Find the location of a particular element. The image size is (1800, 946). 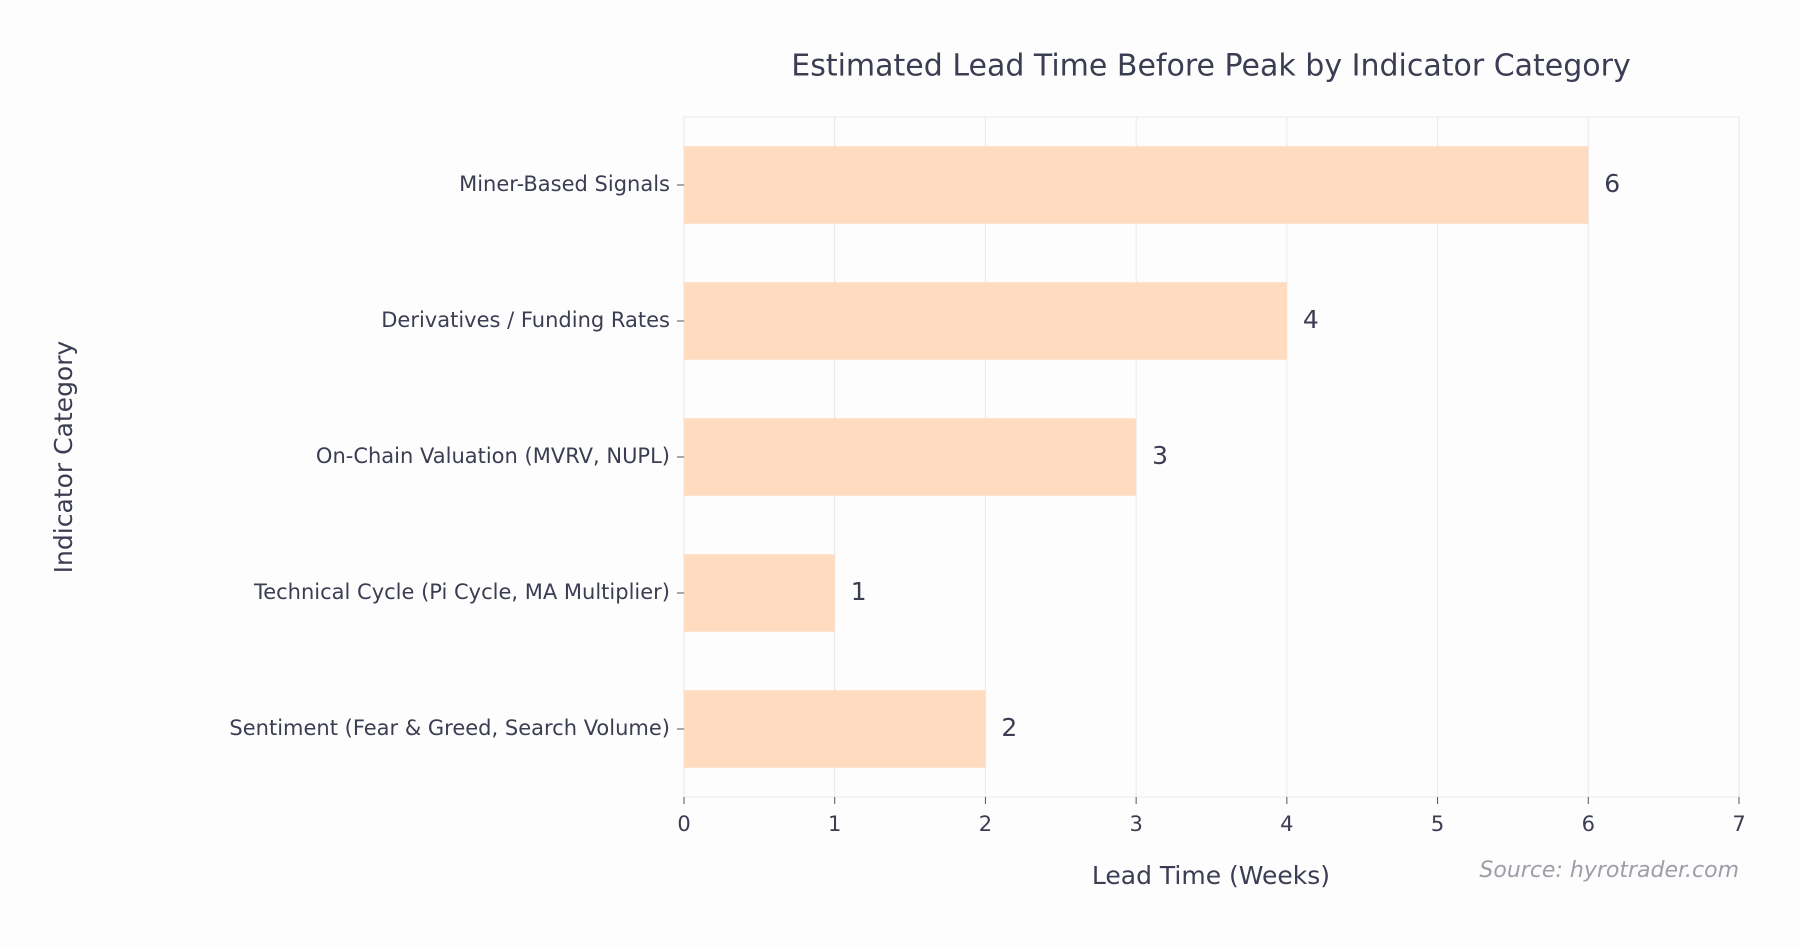

y-axis-label: Indicator Category is located at coordinates (63, 456).